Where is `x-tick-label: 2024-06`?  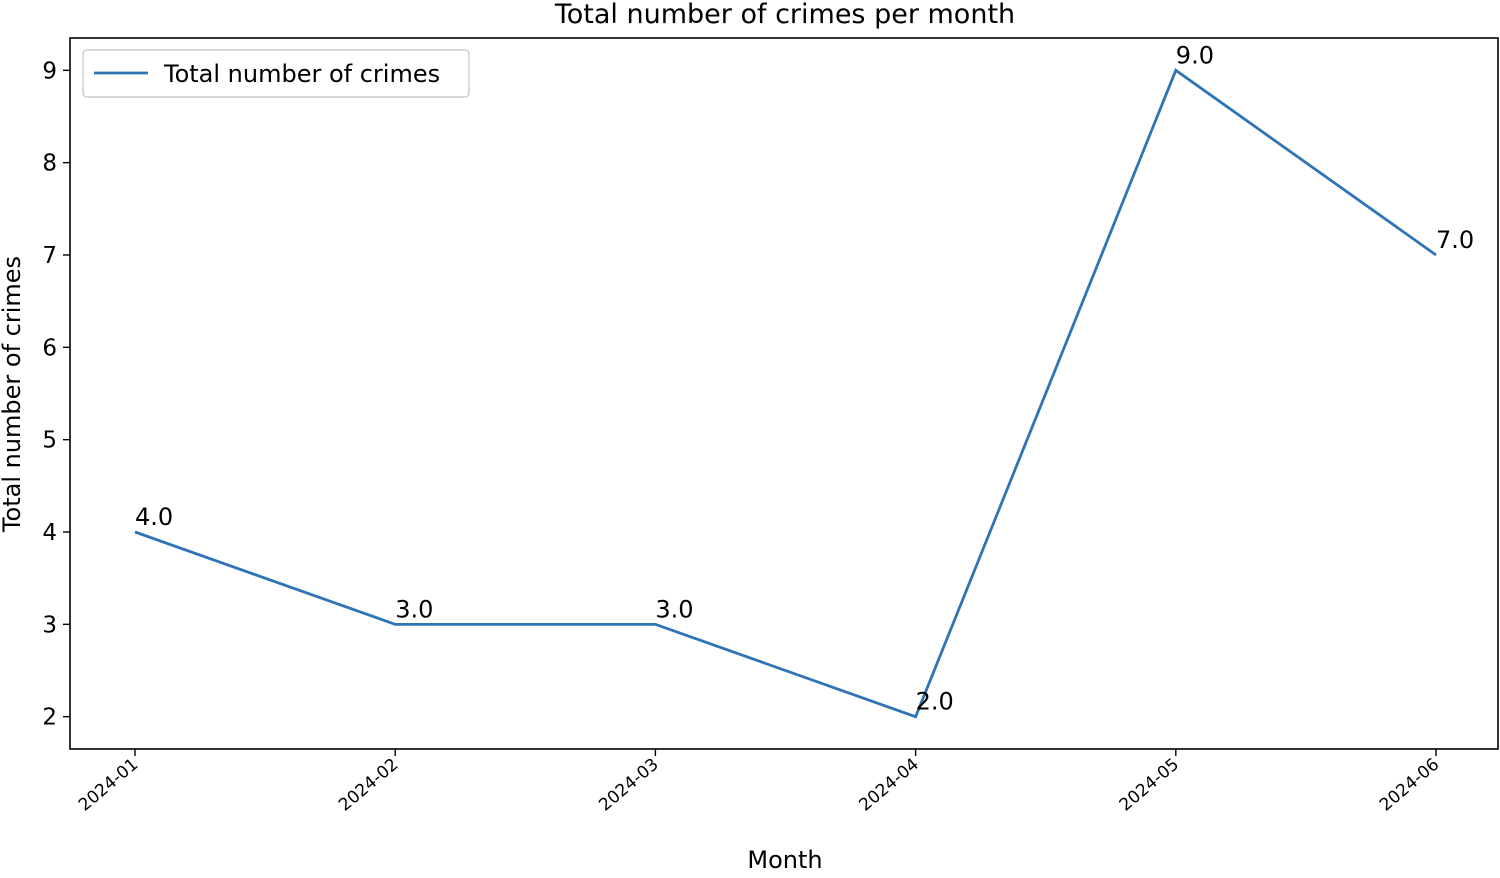
x-tick-label: 2024-06 is located at coordinates (1409, 785).